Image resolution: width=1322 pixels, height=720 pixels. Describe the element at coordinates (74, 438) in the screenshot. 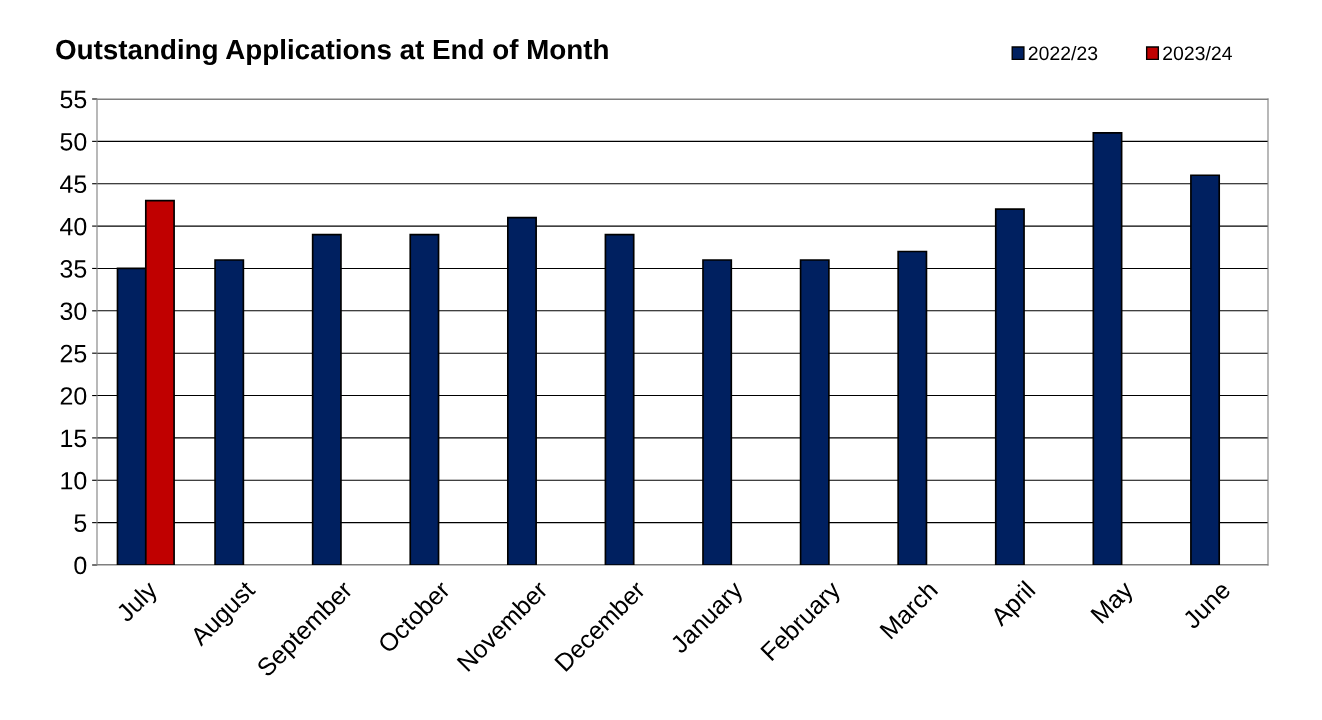

I see `y-tick-label: 15` at that location.